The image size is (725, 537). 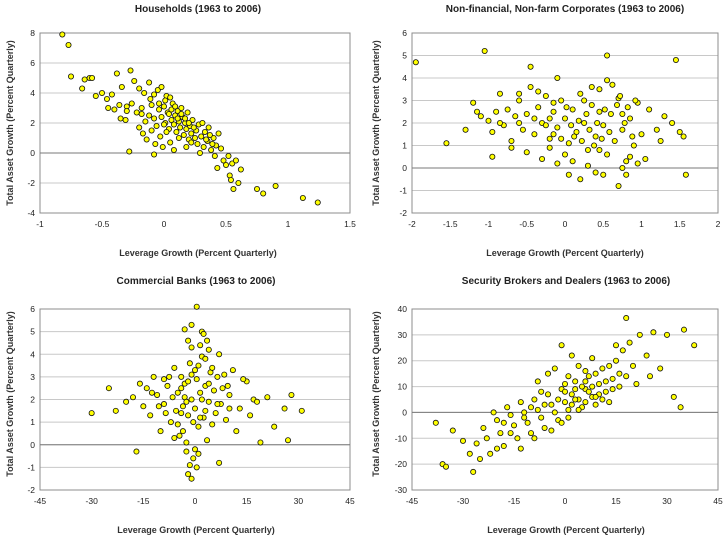 What do you see at coordinates (565, 224) in the screenshot?
I see `x-tick-label: 0` at bounding box center [565, 224].